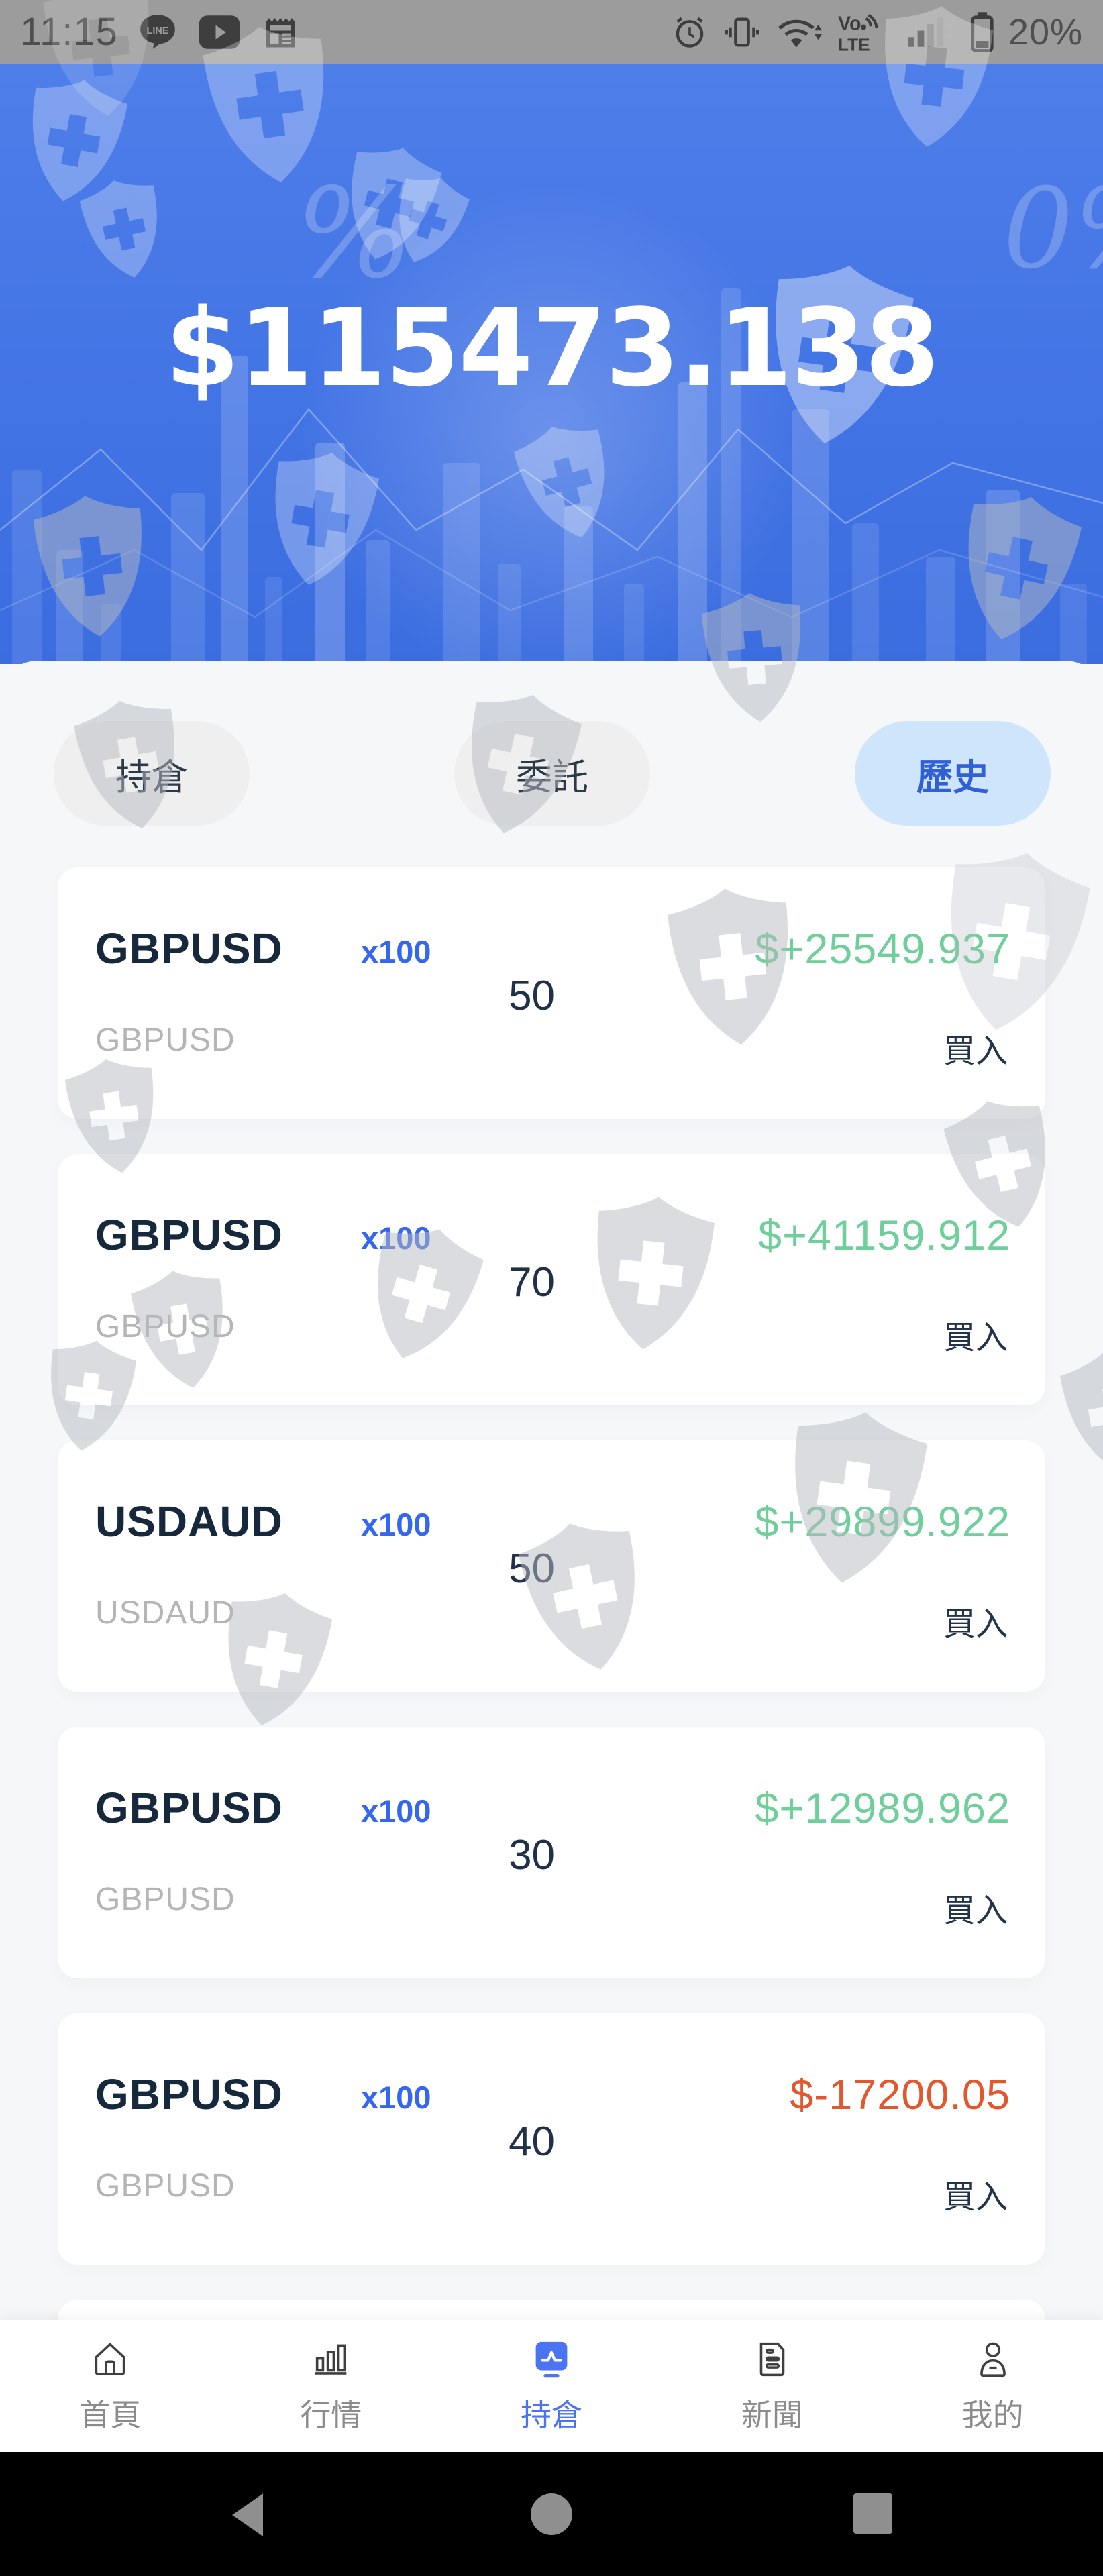 This screenshot has height=2576, width=1103. Describe the element at coordinates (111, 2386) in the screenshot. I see `nav-item-home: 首頁` at that location.